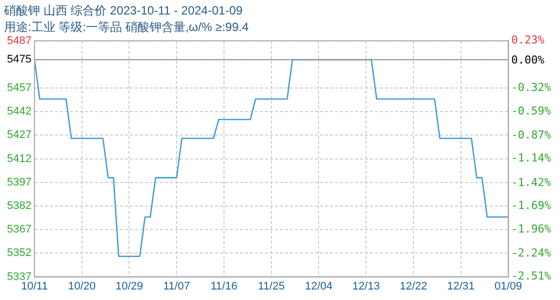  What do you see at coordinates (19, 276) in the screenshot?
I see `y-tick-label: 5337` at bounding box center [19, 276].